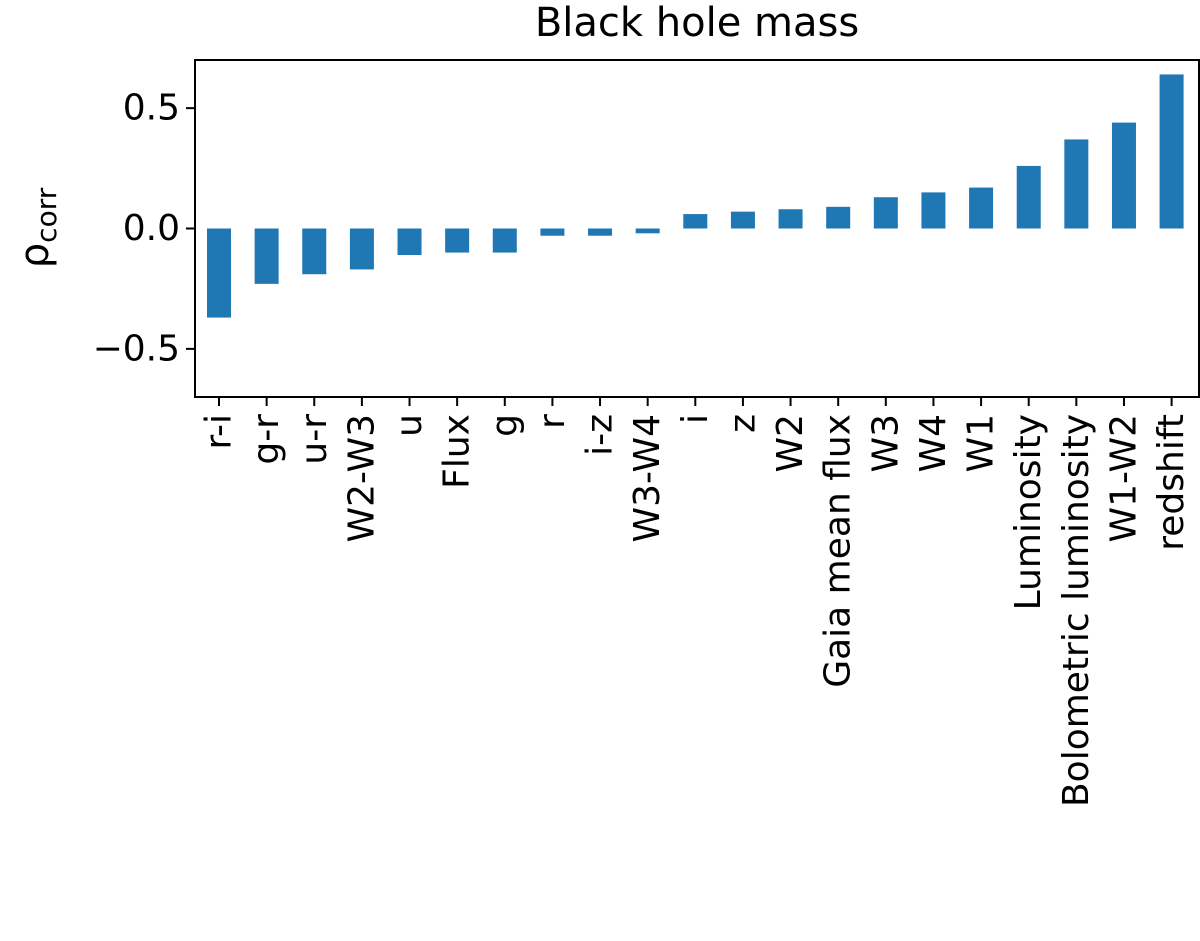 The width and height of the screenshot is (1200, 941). I want to click on x-tick-label: g-r, so click(266, 439).